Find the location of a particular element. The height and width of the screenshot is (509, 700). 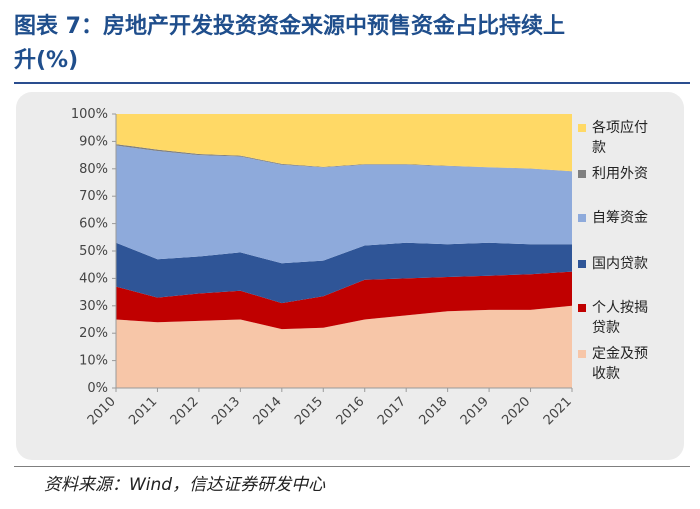

chart-title: 图表 7：房地产开发投资资金来源中预售资金占比持续上 升(%) is located at coordinates (352, 44).